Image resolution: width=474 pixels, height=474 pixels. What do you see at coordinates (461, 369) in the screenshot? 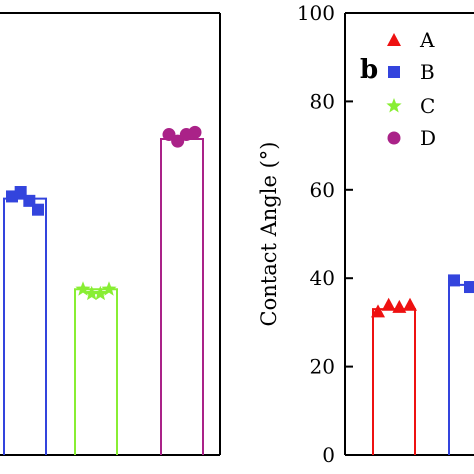
I see `panel-b-bar-B` at bounding box center [461, 369].